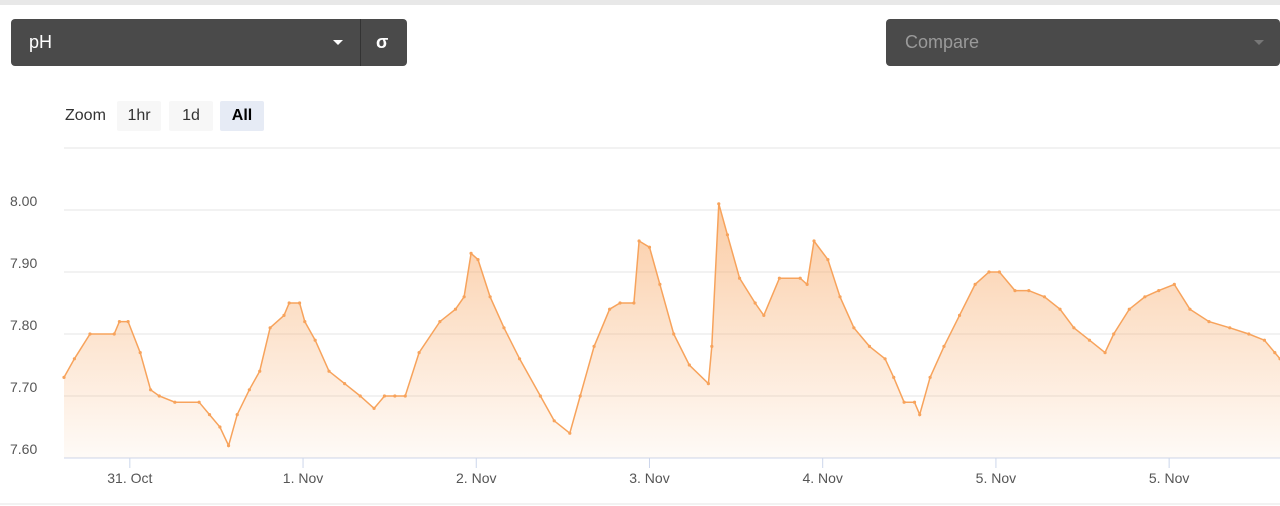 Image resolution: width=1280 pixels, height=506 pixels. Describe the element at coordinates (640, 2) in the screenshot. I see `top-strip` at that location.